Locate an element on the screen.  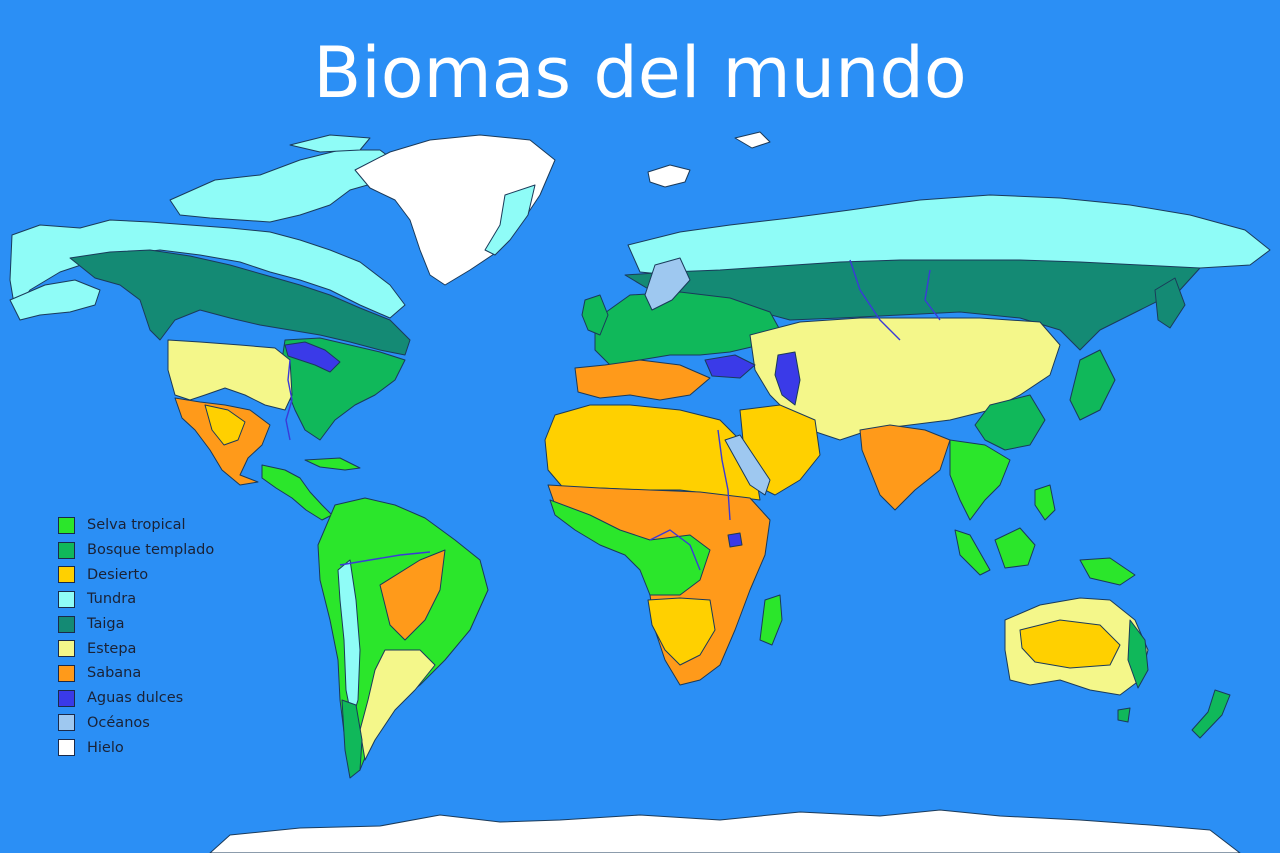
north-america-taiga is located at coordinates (240, 302).